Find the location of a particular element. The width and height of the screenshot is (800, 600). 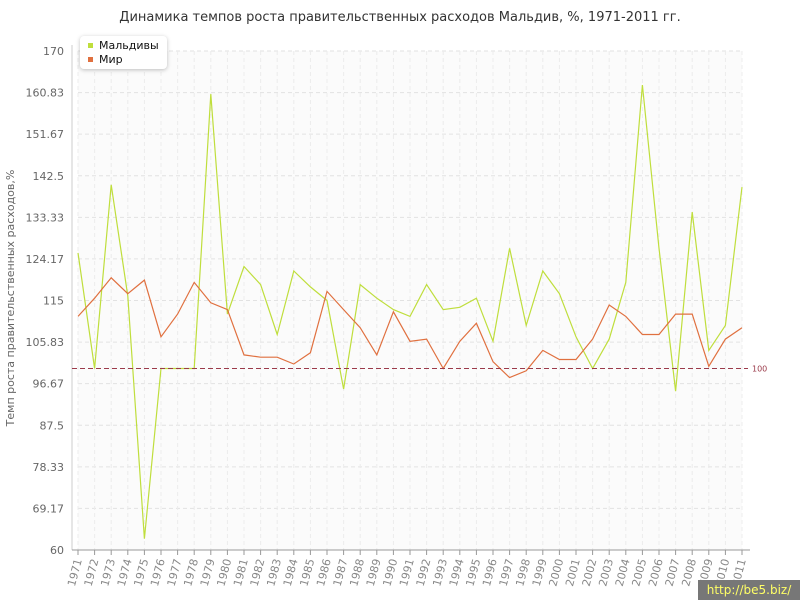

watermark-link: http://be5.biz/ is located at coordinates (749, 590).